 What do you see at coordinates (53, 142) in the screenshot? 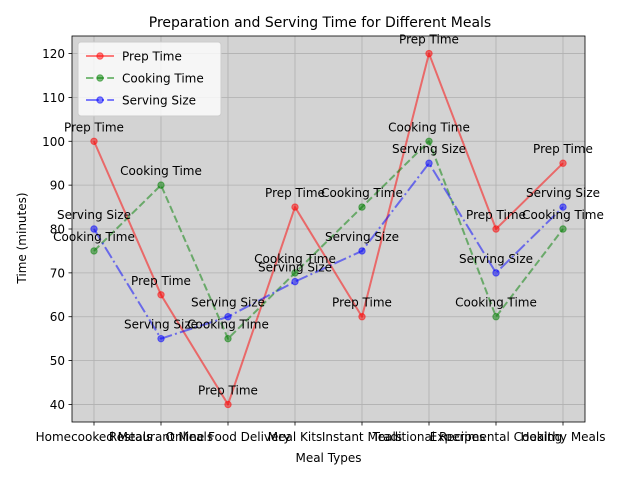
I see `y-tick-label: 100` at bounding box center [53, 142].